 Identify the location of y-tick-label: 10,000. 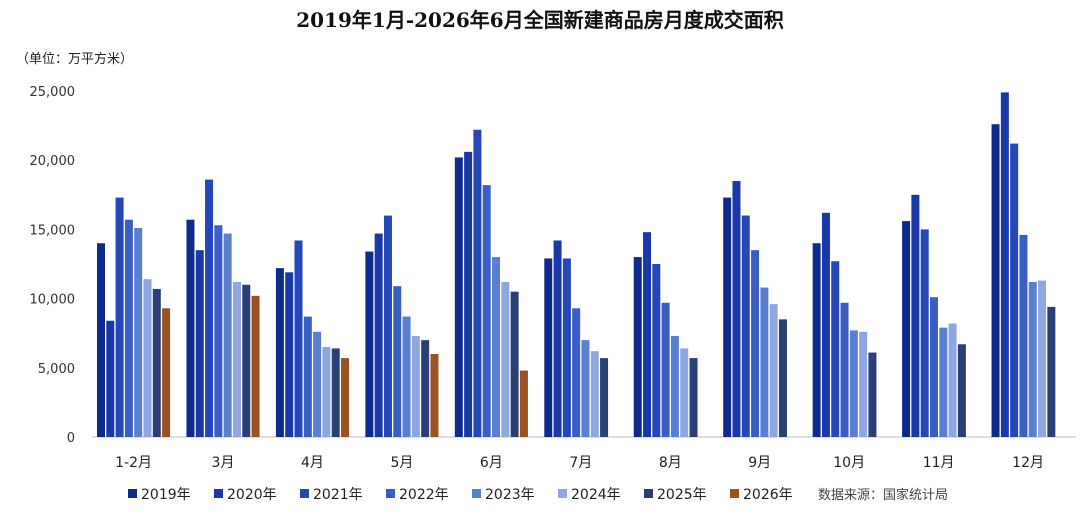
(53, 300).